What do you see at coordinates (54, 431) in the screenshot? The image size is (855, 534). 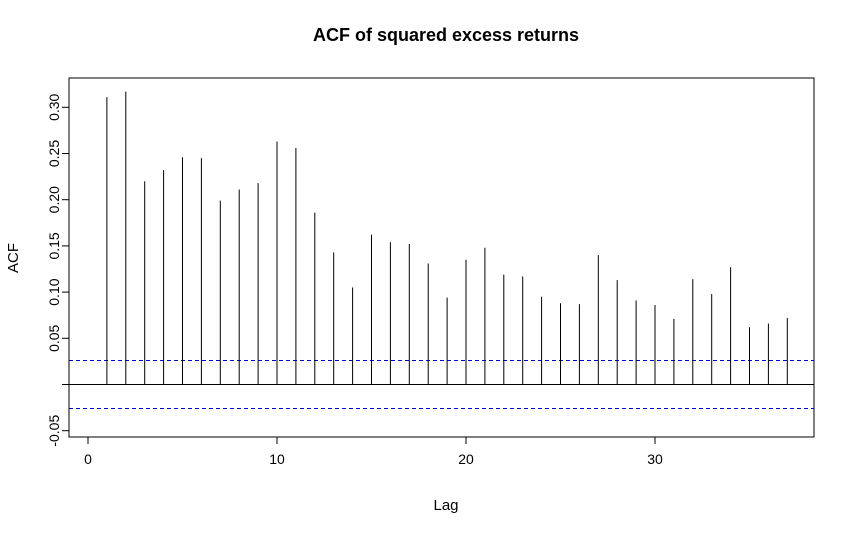 I see `y-tick-label: -0.05` at bounding box center [54, 431].